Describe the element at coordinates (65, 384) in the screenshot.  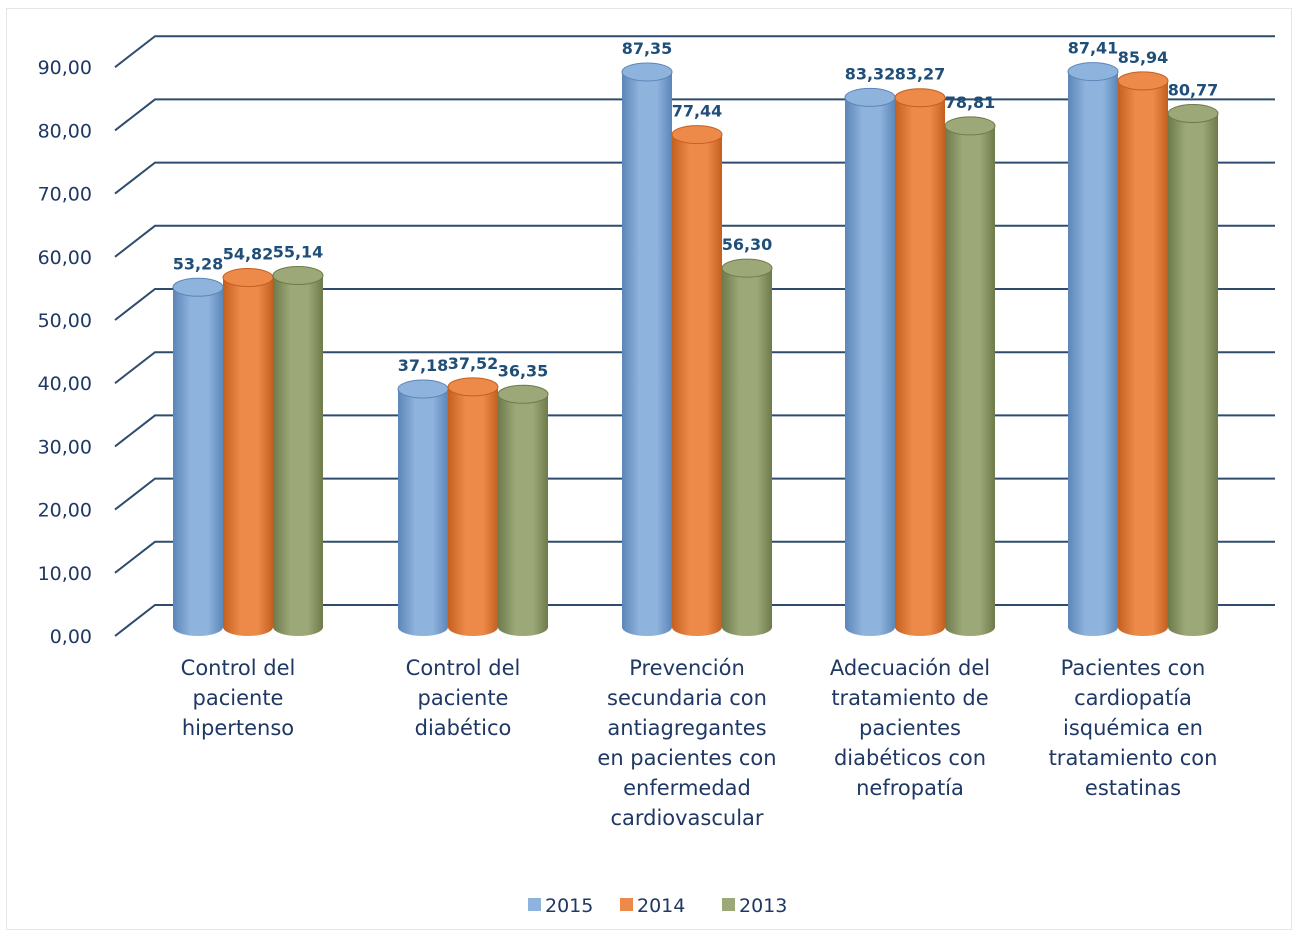
I see `y-tick-label: 40,00` at that location.